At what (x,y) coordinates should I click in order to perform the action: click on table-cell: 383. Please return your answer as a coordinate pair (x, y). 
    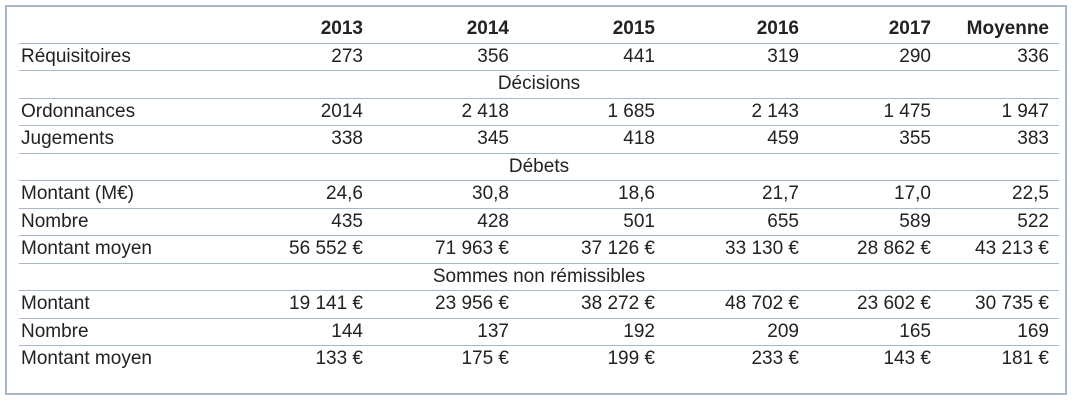
    Looking at the image, I should click on (1000, 139).